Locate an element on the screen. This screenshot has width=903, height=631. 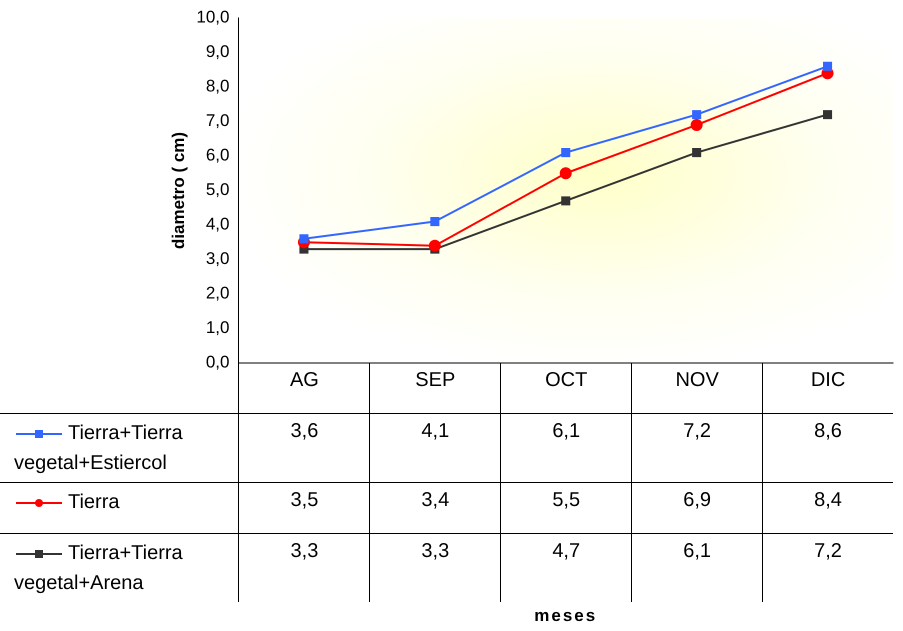
x-tick-label: NOV is located at coordinates (696, 388).